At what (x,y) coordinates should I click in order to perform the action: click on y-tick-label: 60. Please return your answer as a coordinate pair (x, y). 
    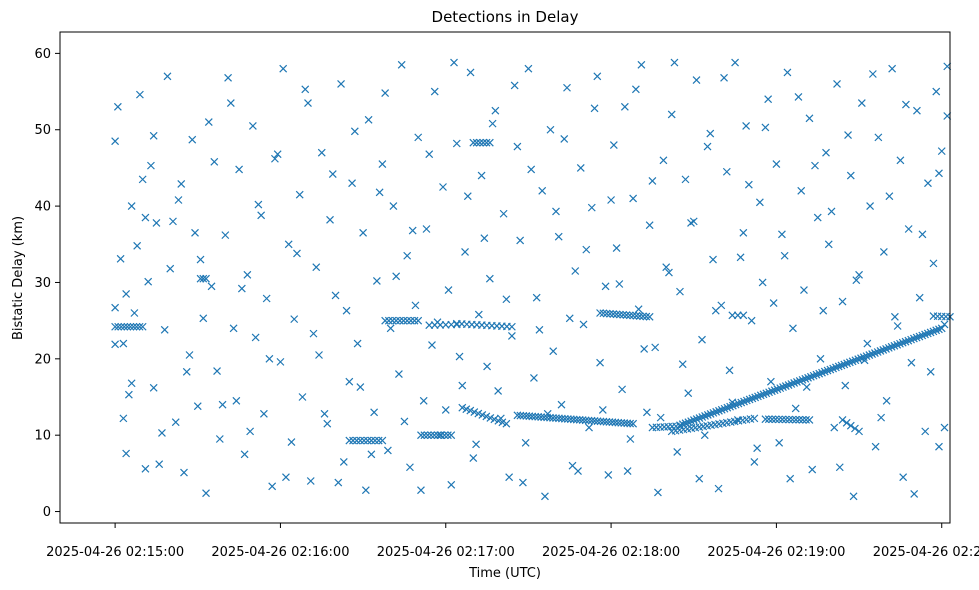
    Looking at the image, I should click on (42, 54).